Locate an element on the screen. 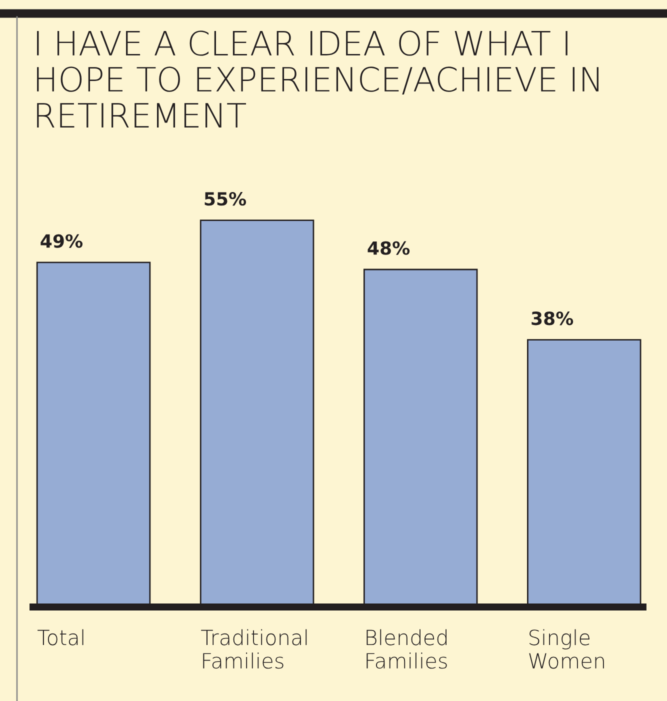  x-tick-label: Single Women is located at coordinates (566, 649).